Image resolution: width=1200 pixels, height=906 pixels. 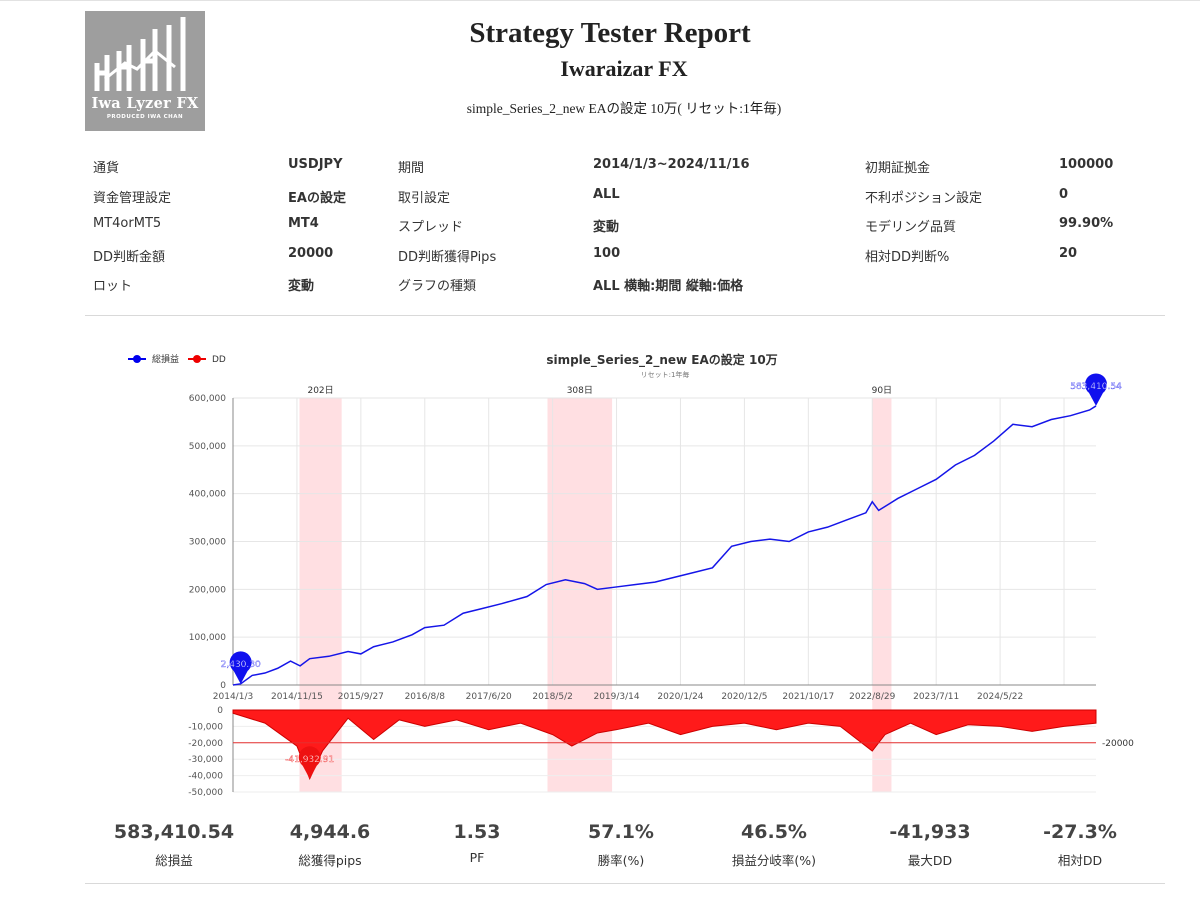 I want to click on data-pin-label: -41,932.91, so click(x=309, y=760).